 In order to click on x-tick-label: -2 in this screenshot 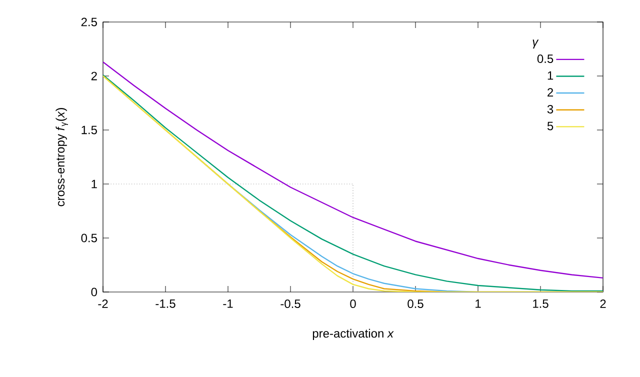, I will do `click(103, 304)`.